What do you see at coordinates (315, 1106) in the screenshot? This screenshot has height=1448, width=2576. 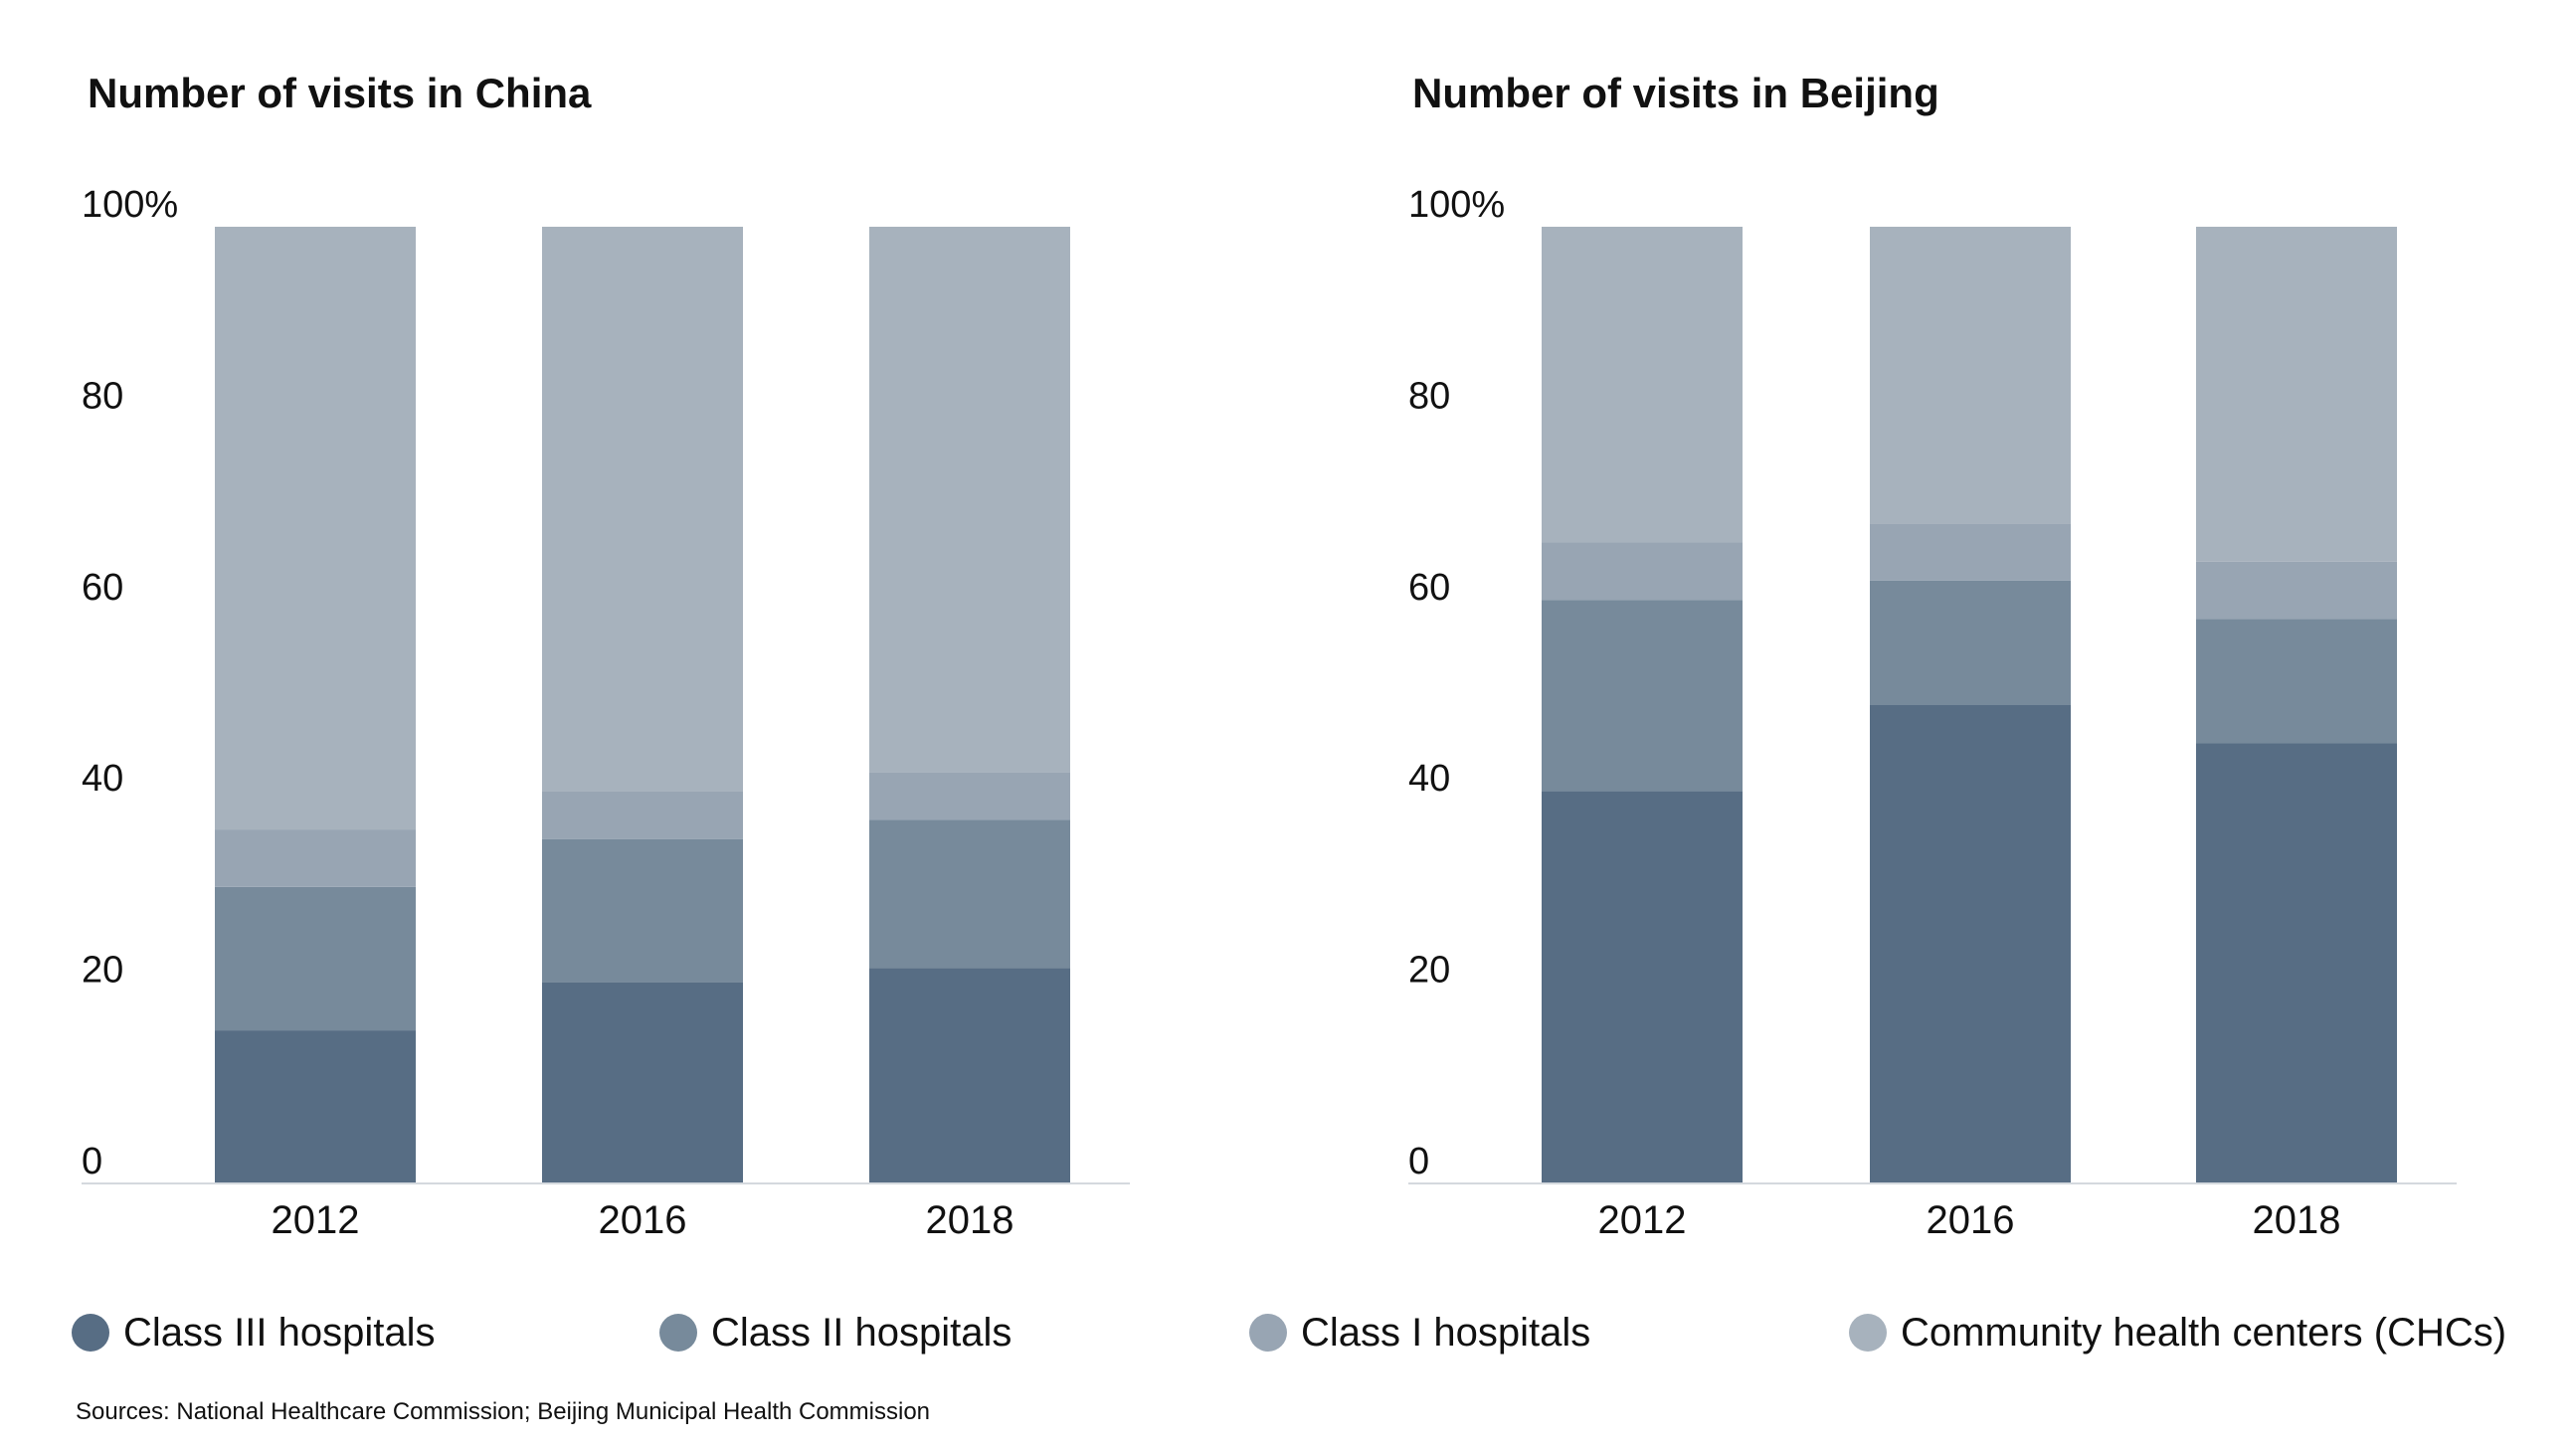 I see `bar-segment-china-2012-s0` at bounding box center [315, 1106].